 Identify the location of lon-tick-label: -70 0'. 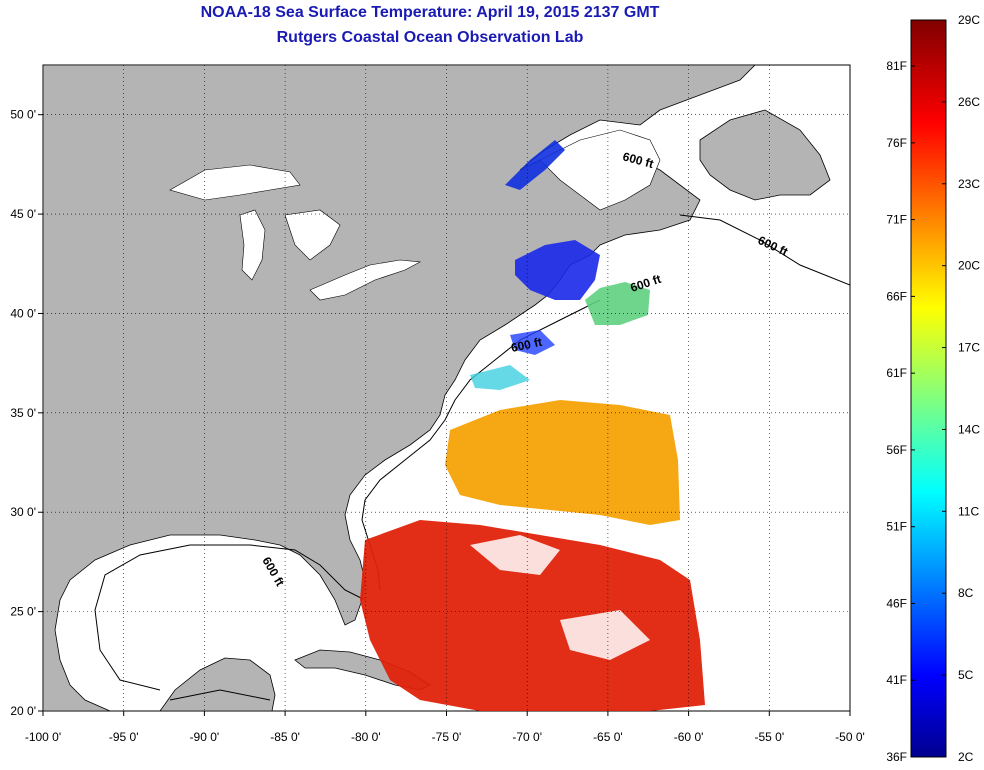
(527, 737).